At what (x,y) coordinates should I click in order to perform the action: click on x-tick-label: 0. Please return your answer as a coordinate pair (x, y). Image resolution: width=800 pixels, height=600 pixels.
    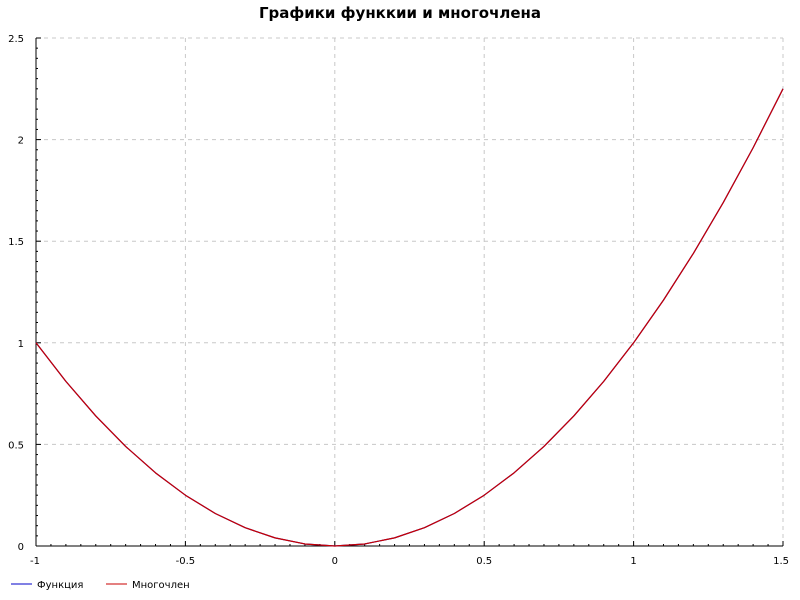
    Looking at the image, I should click on (335, 561).